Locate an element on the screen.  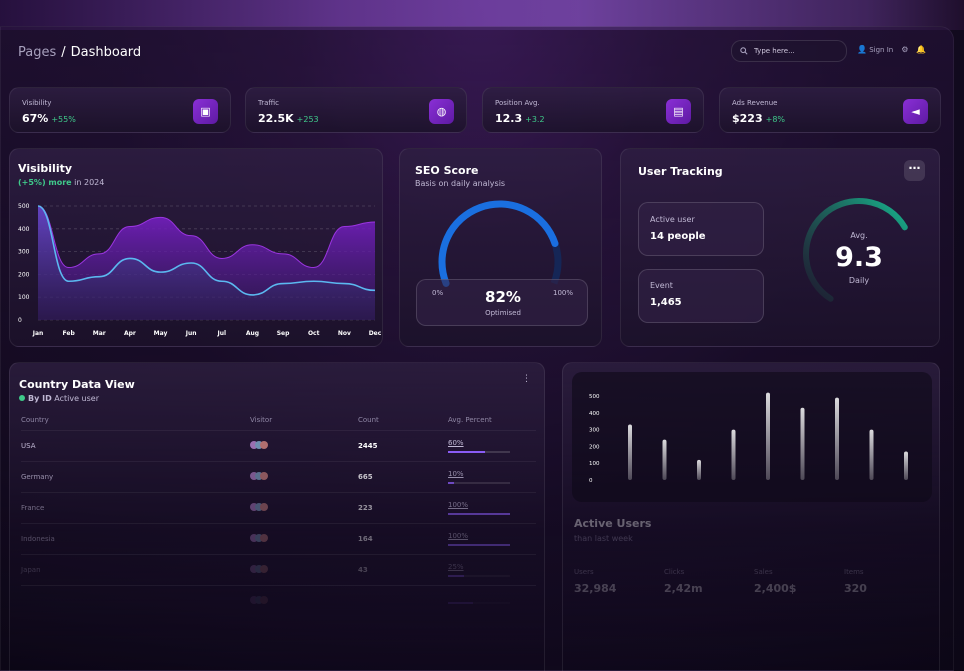
x-tick-label: Apr is located at coordinates (130, 333).